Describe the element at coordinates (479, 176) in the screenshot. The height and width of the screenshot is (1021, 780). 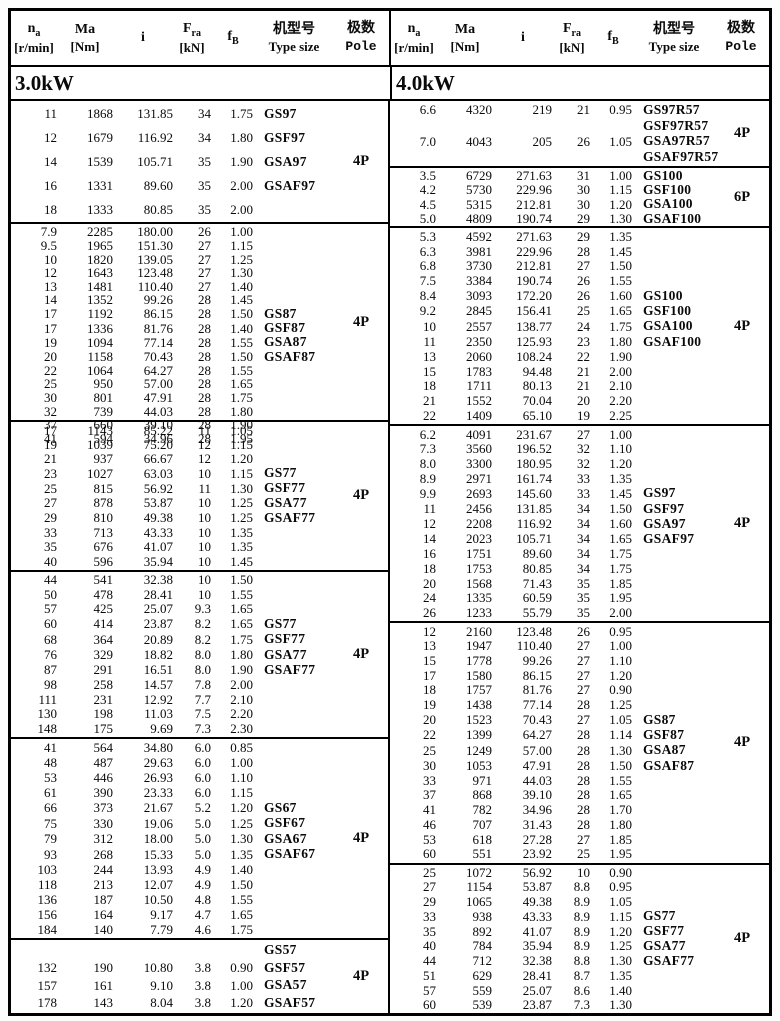
I see `cell-ma: 6729` at that location.